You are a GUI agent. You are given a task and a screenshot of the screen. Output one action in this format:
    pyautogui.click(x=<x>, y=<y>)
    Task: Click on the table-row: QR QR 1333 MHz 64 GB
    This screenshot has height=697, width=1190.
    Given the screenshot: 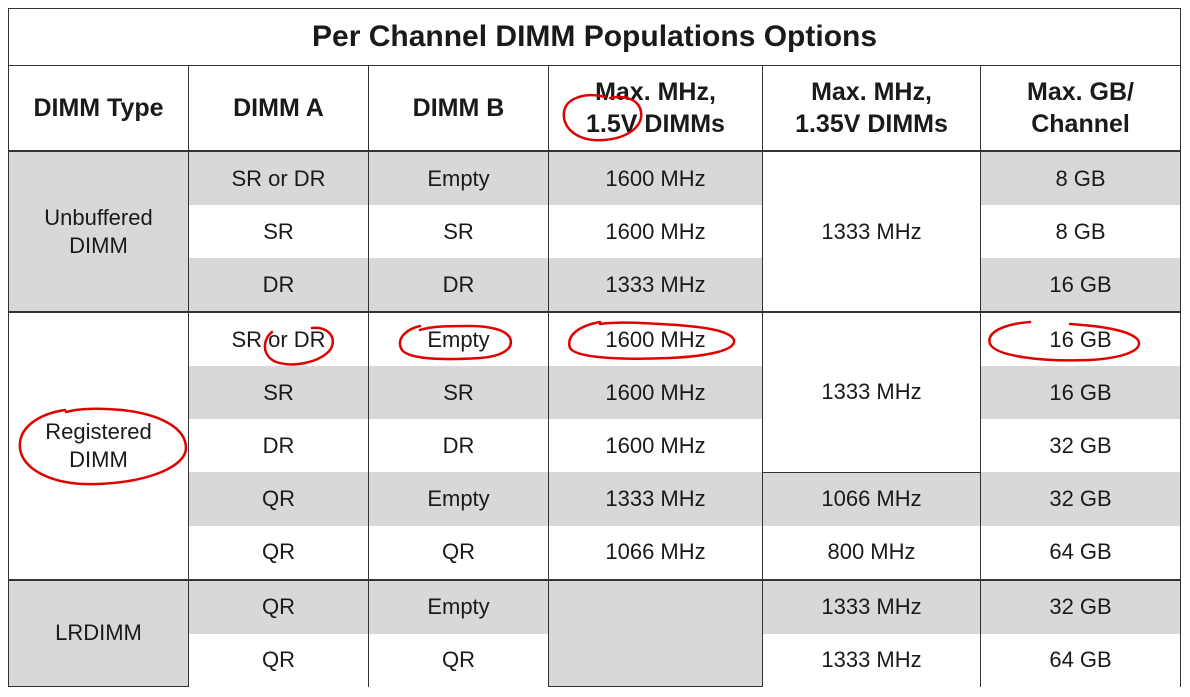 What is the action you would take?
    pyautogui.click(x=595, y=660)
    